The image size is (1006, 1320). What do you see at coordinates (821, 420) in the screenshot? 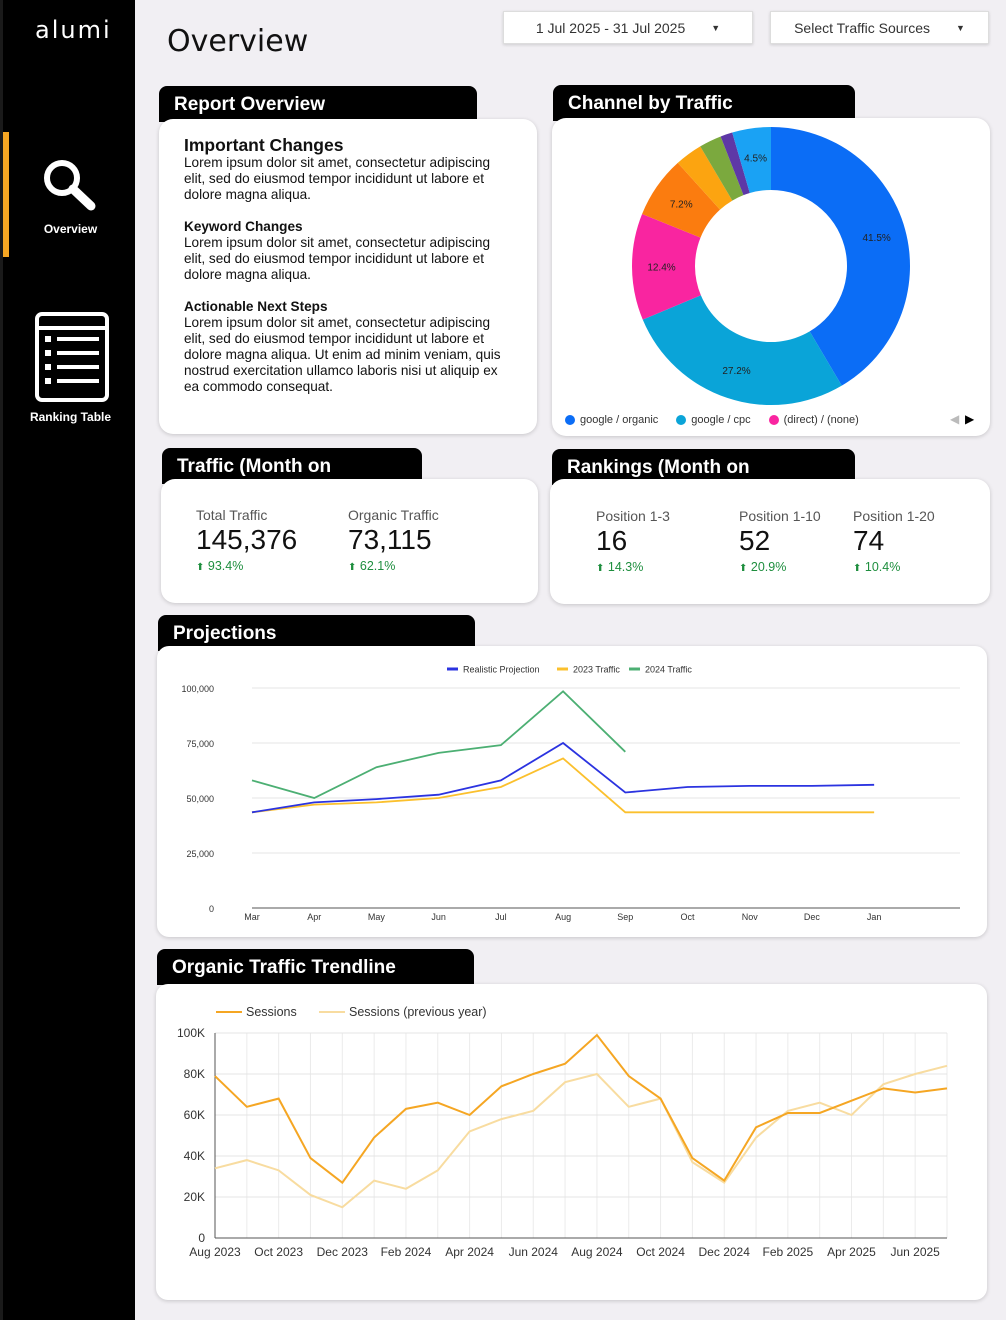
I see `legend-label: (direct) / (none)` at bounding box center [821, 420].